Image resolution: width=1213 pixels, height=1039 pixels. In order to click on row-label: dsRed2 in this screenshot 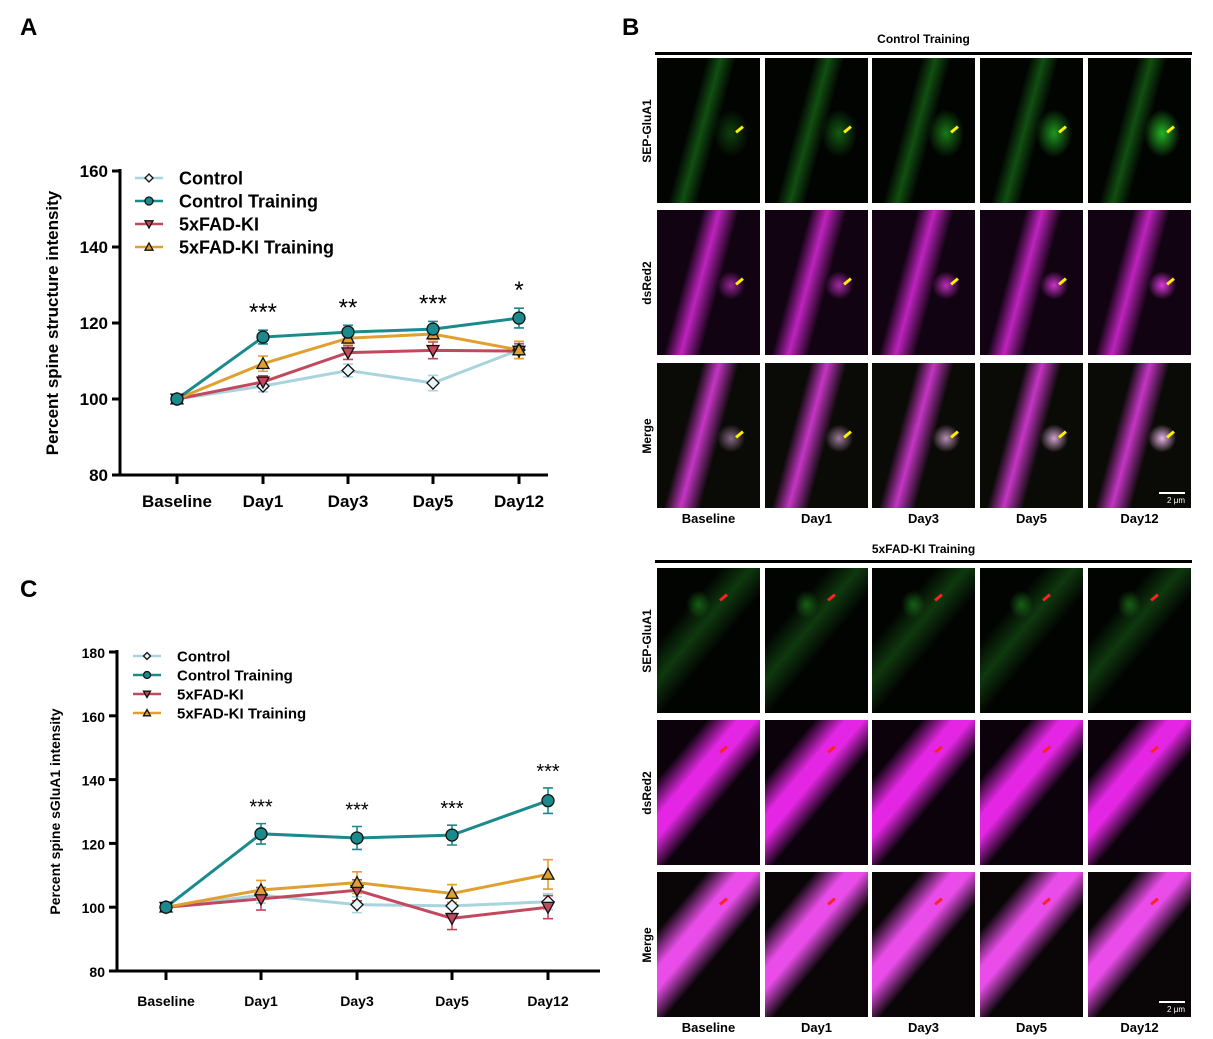, I will do `click(647, 793)`.